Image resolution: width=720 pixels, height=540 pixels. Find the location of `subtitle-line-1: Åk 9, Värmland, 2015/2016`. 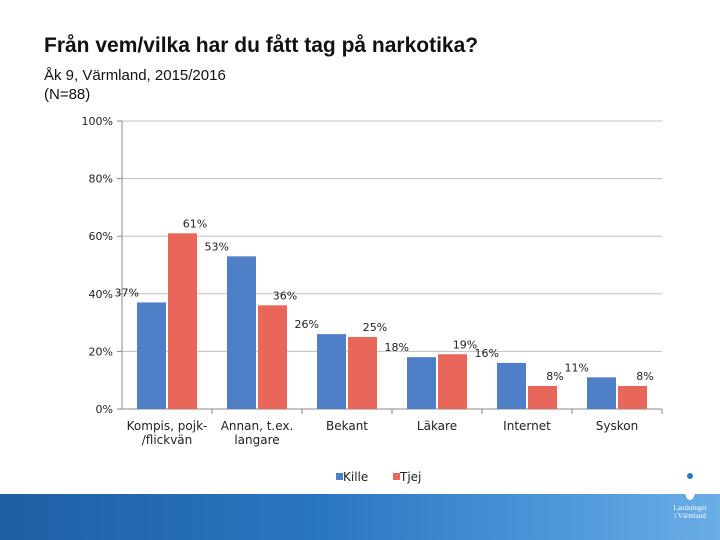

subtitle-line-1: Åk 9, Värmland, 2015/2016 is located at coordinates (135, 75).